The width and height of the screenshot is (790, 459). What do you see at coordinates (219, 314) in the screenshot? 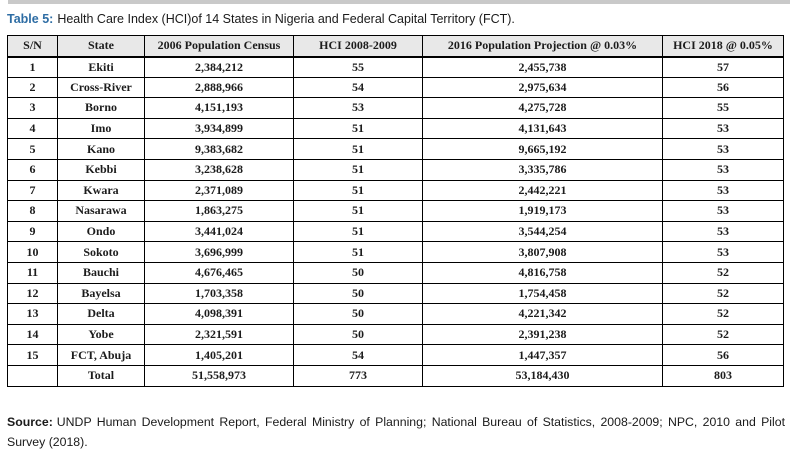
I see `cell: 4,098,391` at bounding box center [219, 314].